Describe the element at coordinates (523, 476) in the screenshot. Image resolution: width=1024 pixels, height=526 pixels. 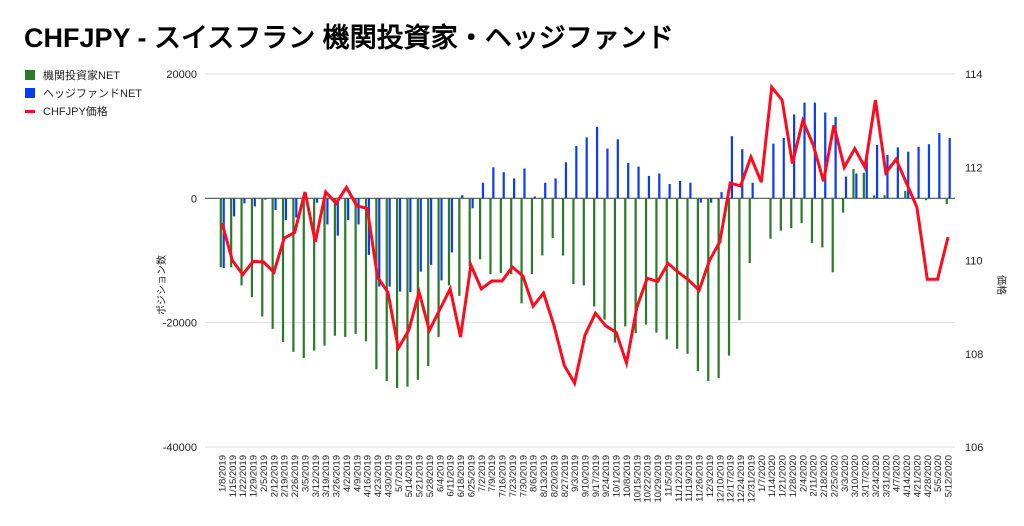
I see `x-tick-label: 7/30/2019` at that location.